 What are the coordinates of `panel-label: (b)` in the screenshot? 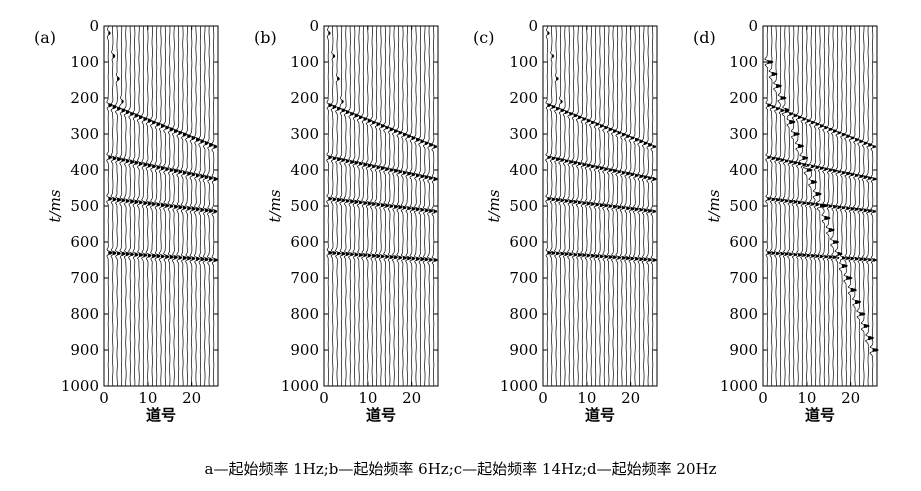 It's located at (265, 37).